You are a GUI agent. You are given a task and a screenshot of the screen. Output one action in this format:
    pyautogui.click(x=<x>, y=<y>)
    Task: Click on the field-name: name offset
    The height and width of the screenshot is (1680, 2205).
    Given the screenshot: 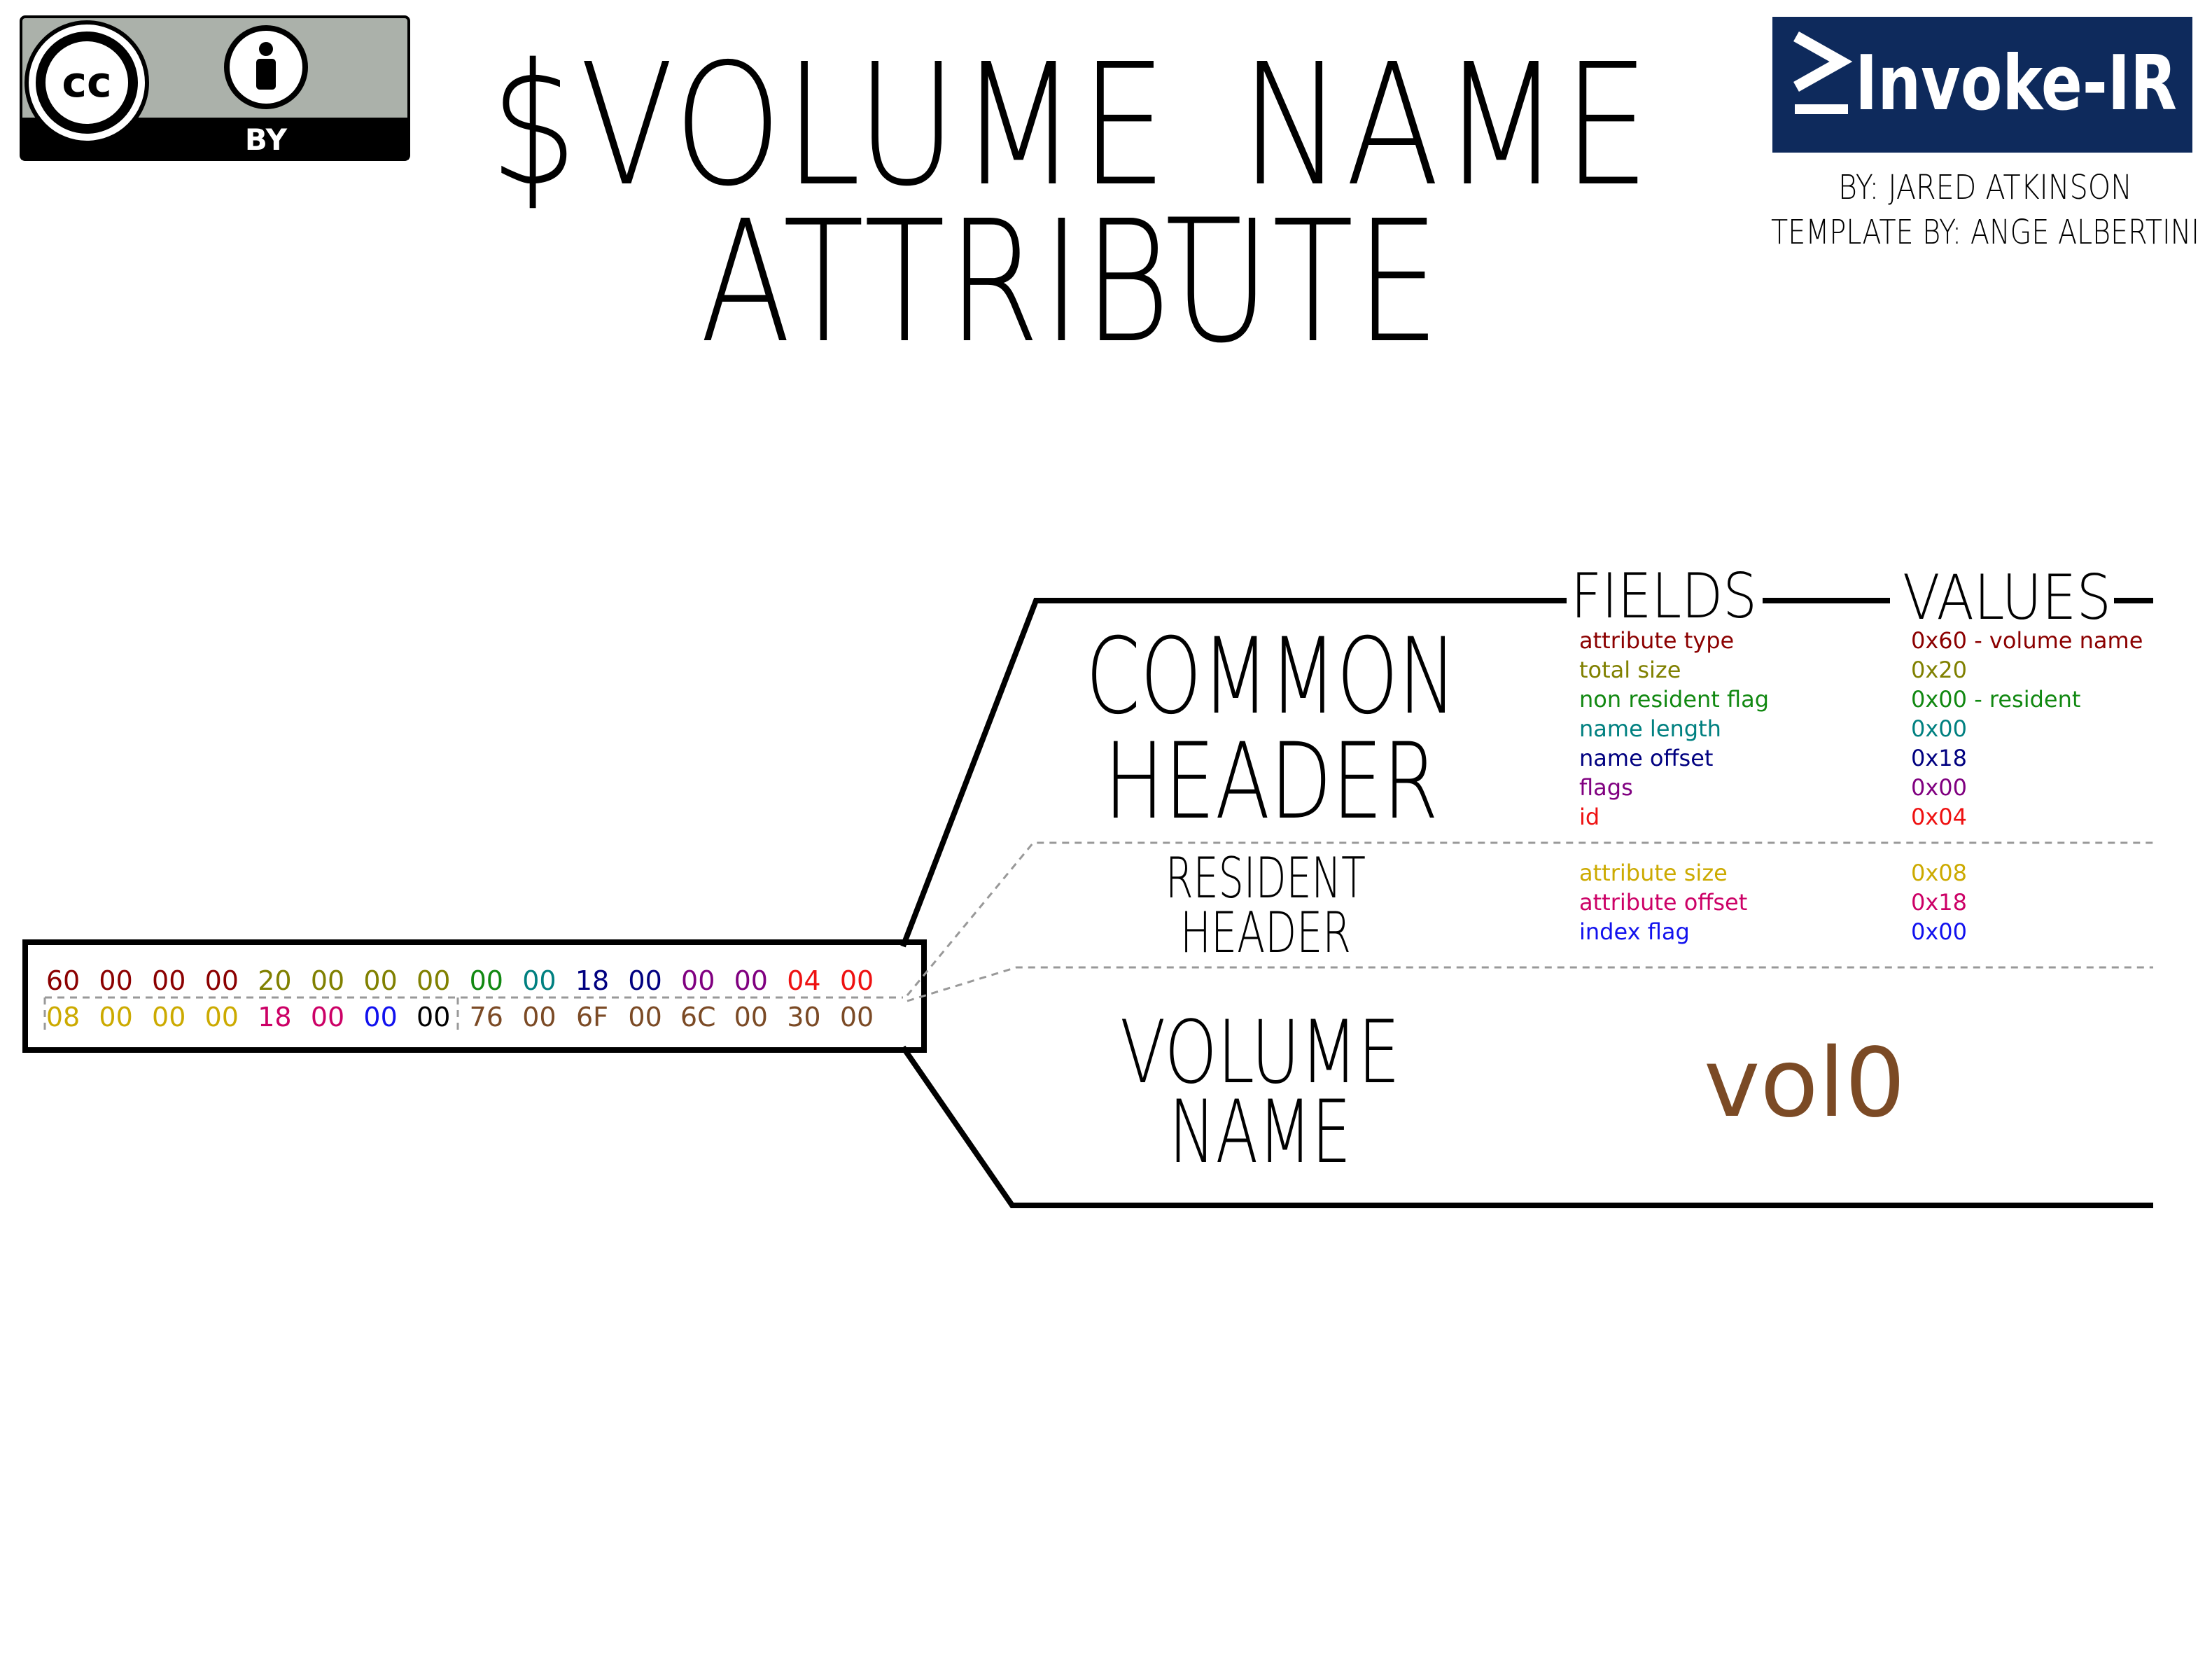 What is the action you would take?
    pyautogui.click(x=1646, y=758)
    